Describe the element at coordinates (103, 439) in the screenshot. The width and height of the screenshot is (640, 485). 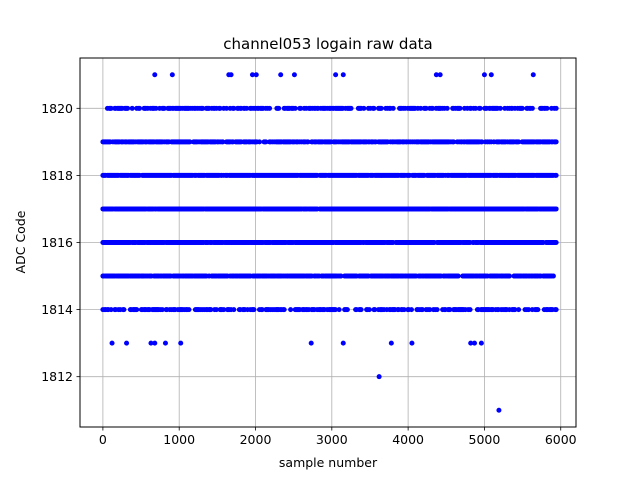
I see `x-tick-label: 0` at that location.